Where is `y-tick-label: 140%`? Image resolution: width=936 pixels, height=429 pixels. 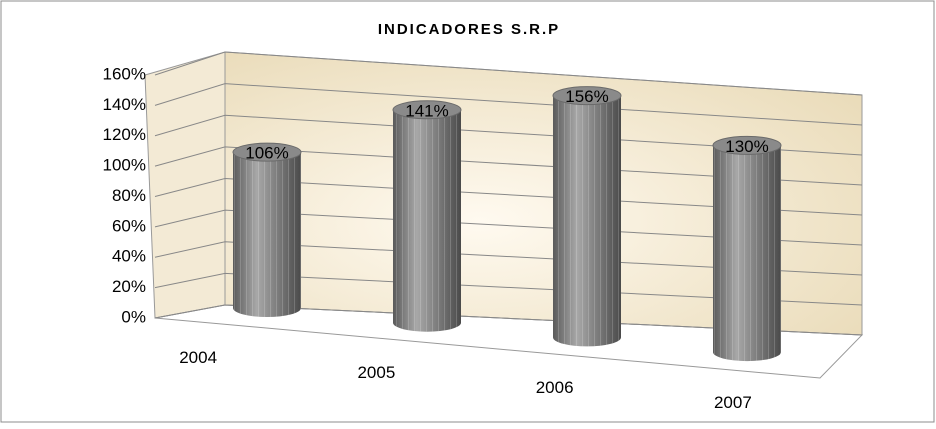
y-tick-label: 140% is located at coordinates (124, 104).